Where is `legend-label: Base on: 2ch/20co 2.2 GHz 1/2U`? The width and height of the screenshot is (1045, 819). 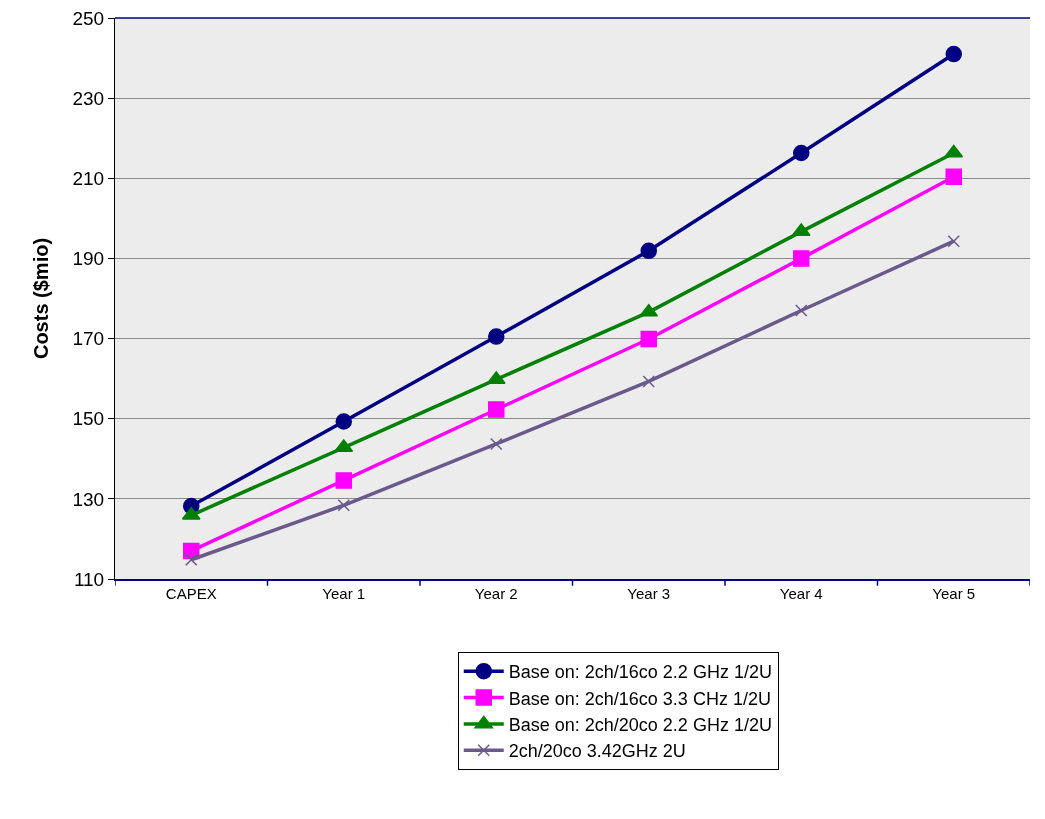
legend-label: Base on: 2ch/20co 2.2 GHz 1/2U is located at coordinates (640, 724).